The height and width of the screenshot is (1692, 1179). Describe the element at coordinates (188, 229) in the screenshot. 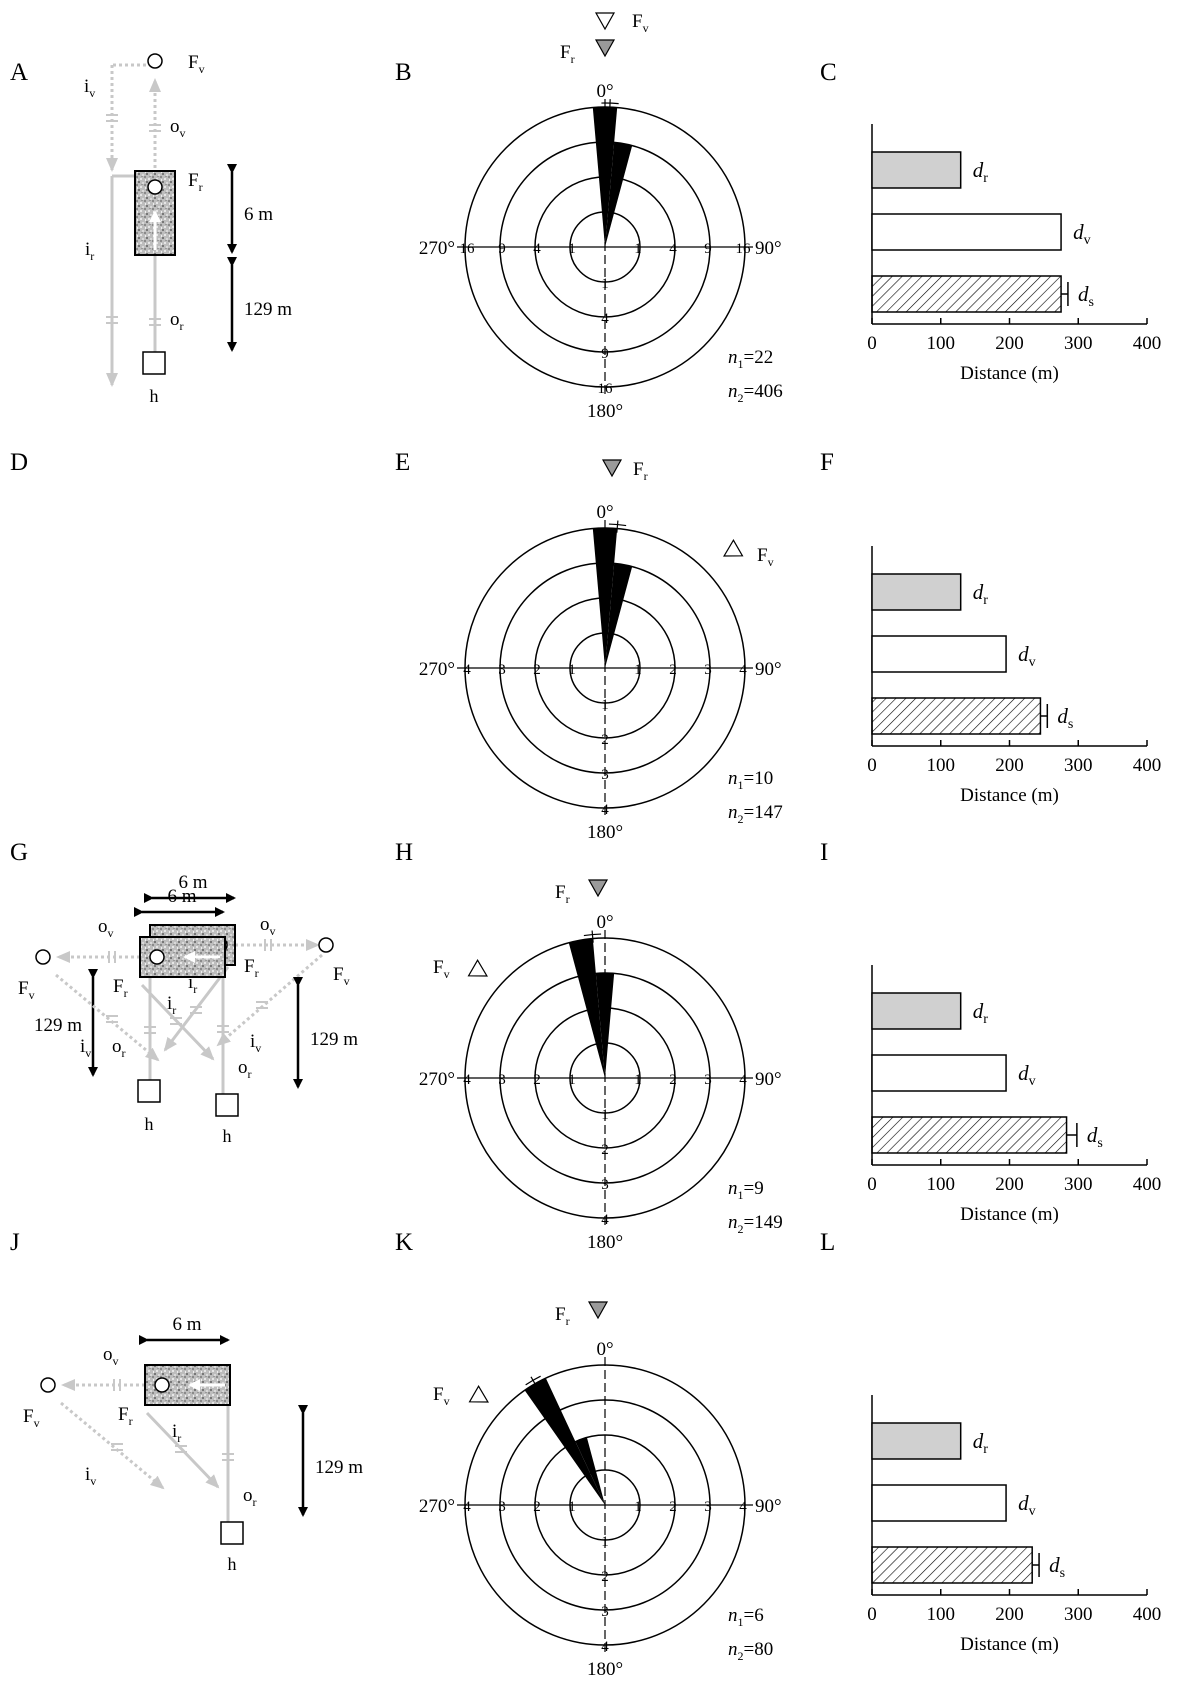

I see `diagram-A: h Fv Fr iv ov ir or 6 m 129 m` at that location.